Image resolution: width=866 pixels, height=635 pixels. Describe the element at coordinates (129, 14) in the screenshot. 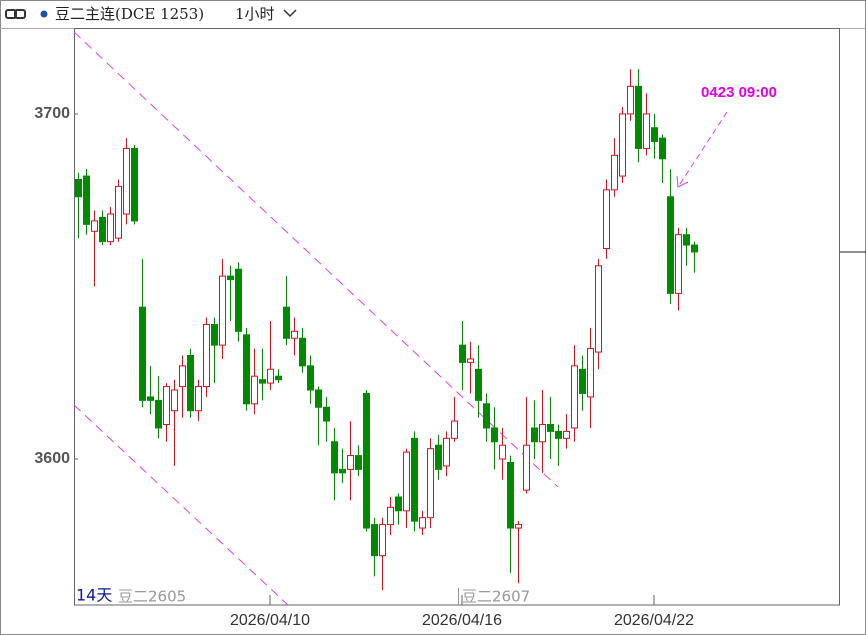

I see `symbol-title: 豆二主连(DCE 1253)` at that location.